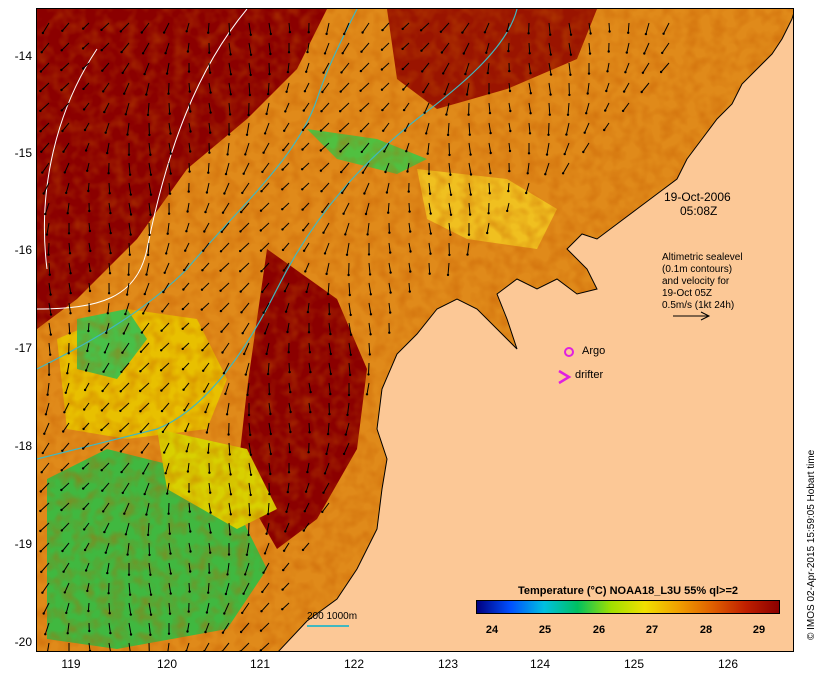 The height and width of the screenshot is (680, 820). What do you see at coordinates (545, 630) in the screenshot?
I see `legend-tick: 25` at bounding box center [545, 630].